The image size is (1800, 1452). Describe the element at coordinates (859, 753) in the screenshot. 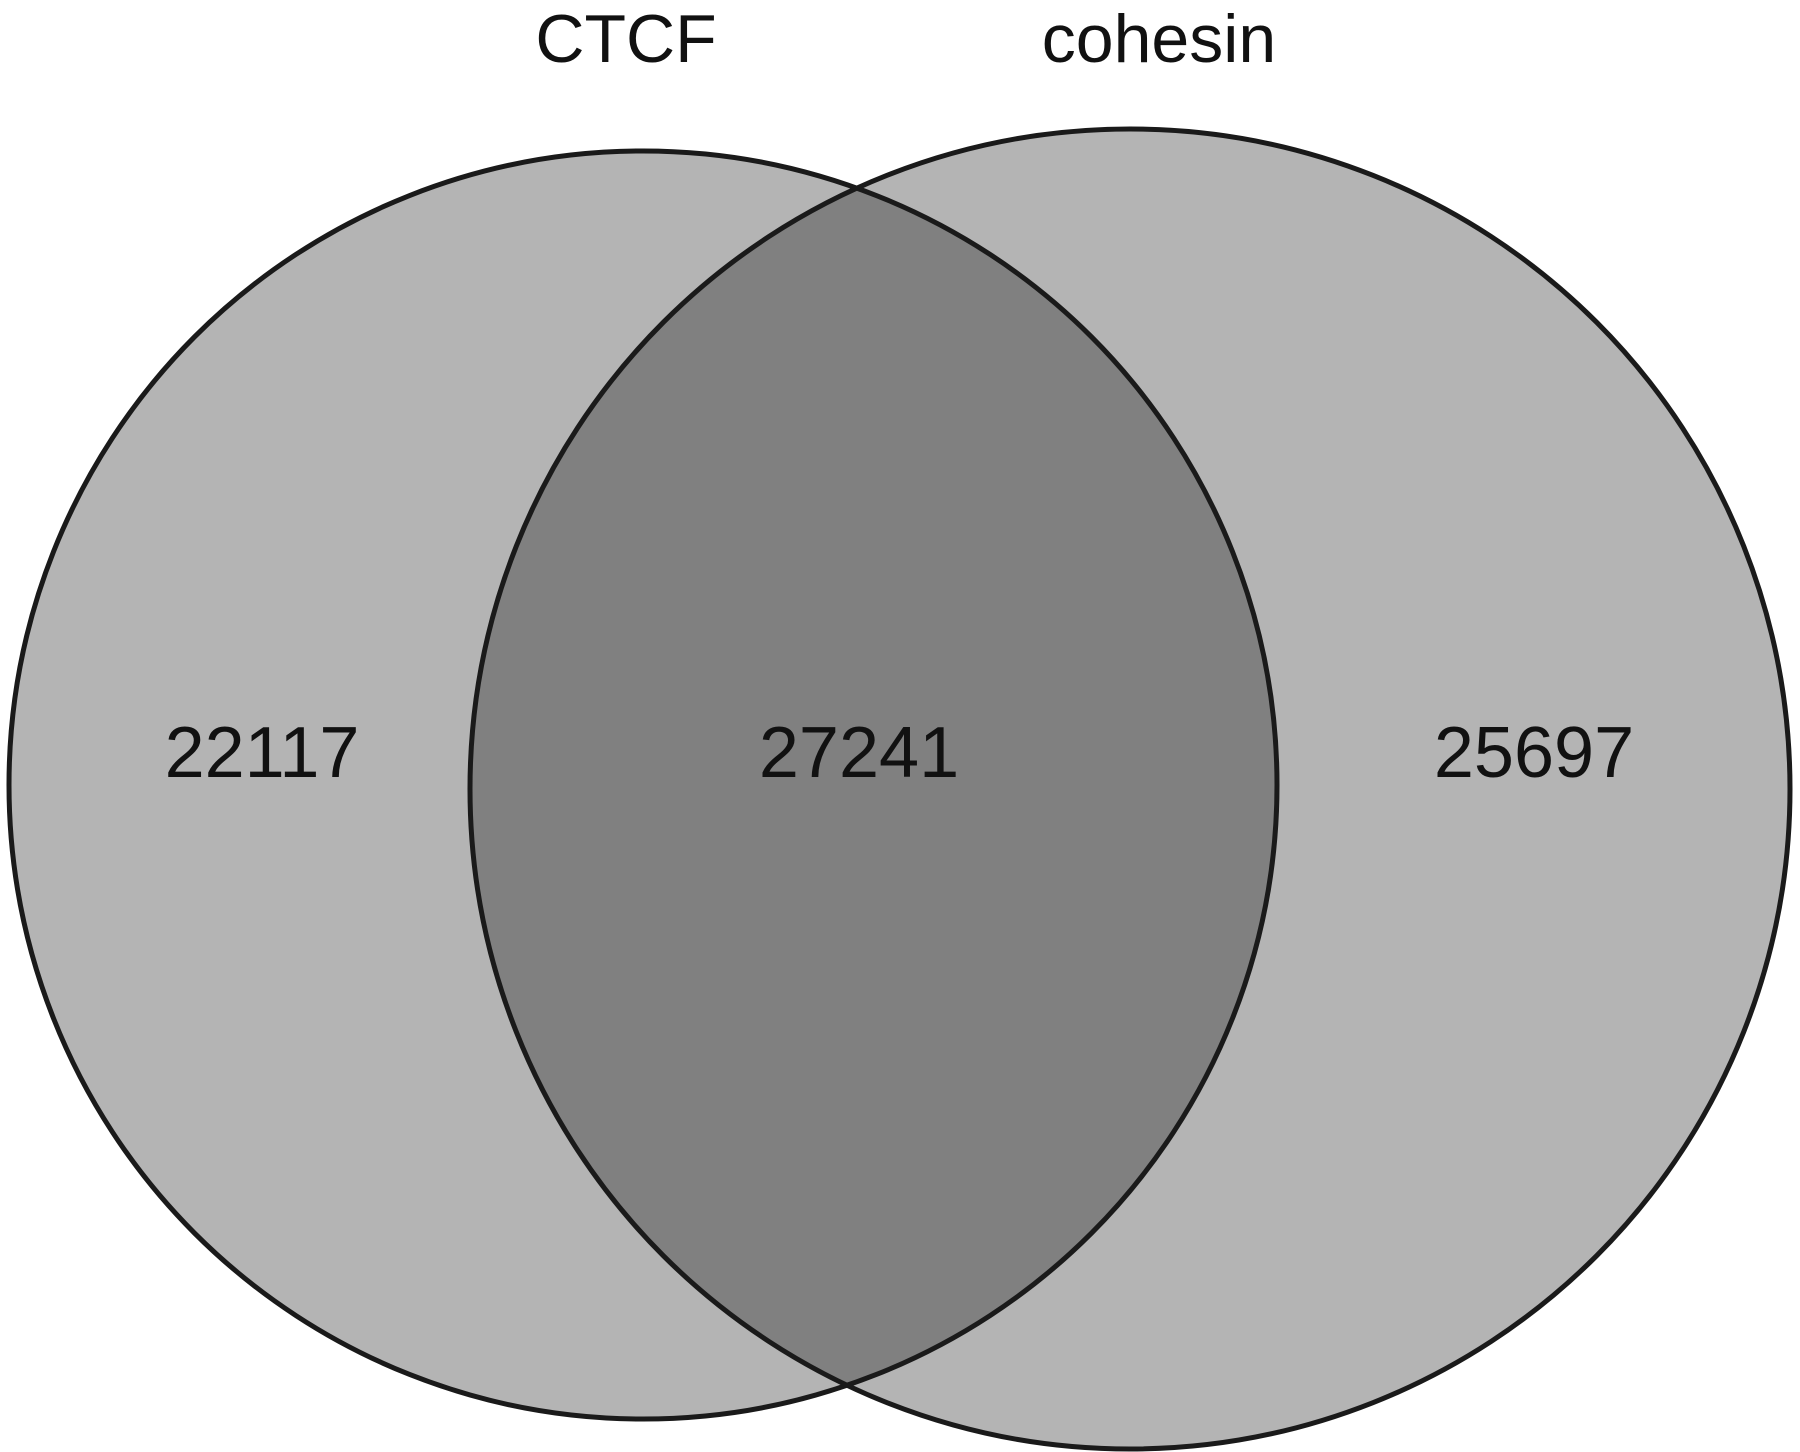

I see `intersection-label: 27241` at that location.